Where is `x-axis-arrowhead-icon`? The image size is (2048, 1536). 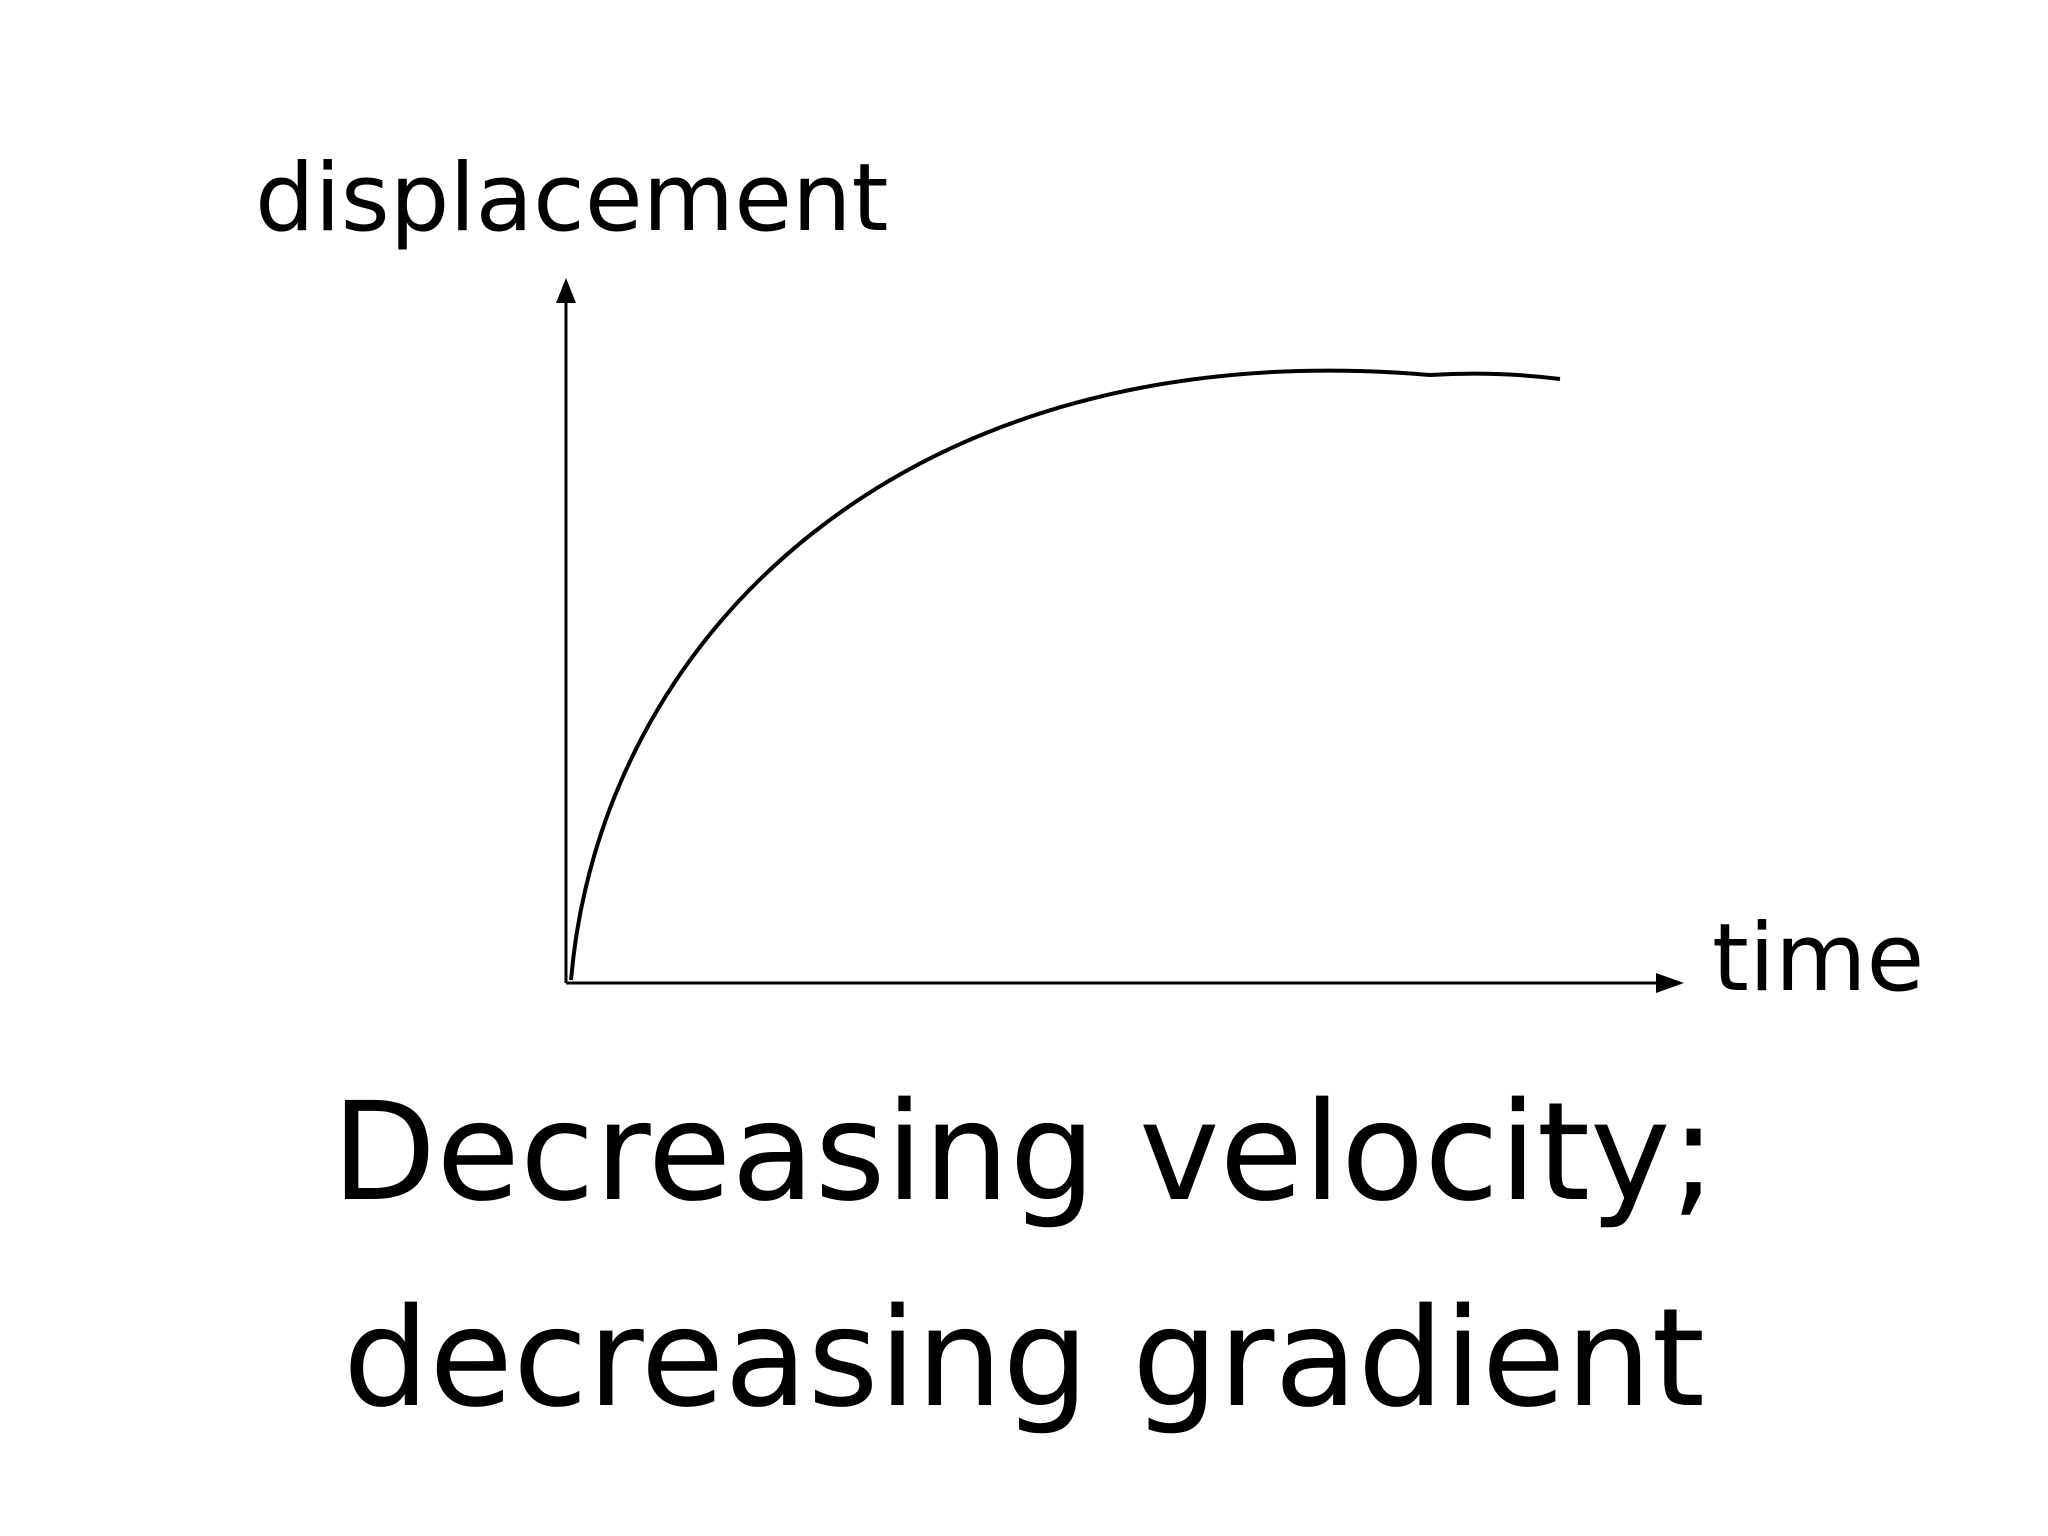
x-axis-arrowhead-icon is located at coordinates (1670, 983).